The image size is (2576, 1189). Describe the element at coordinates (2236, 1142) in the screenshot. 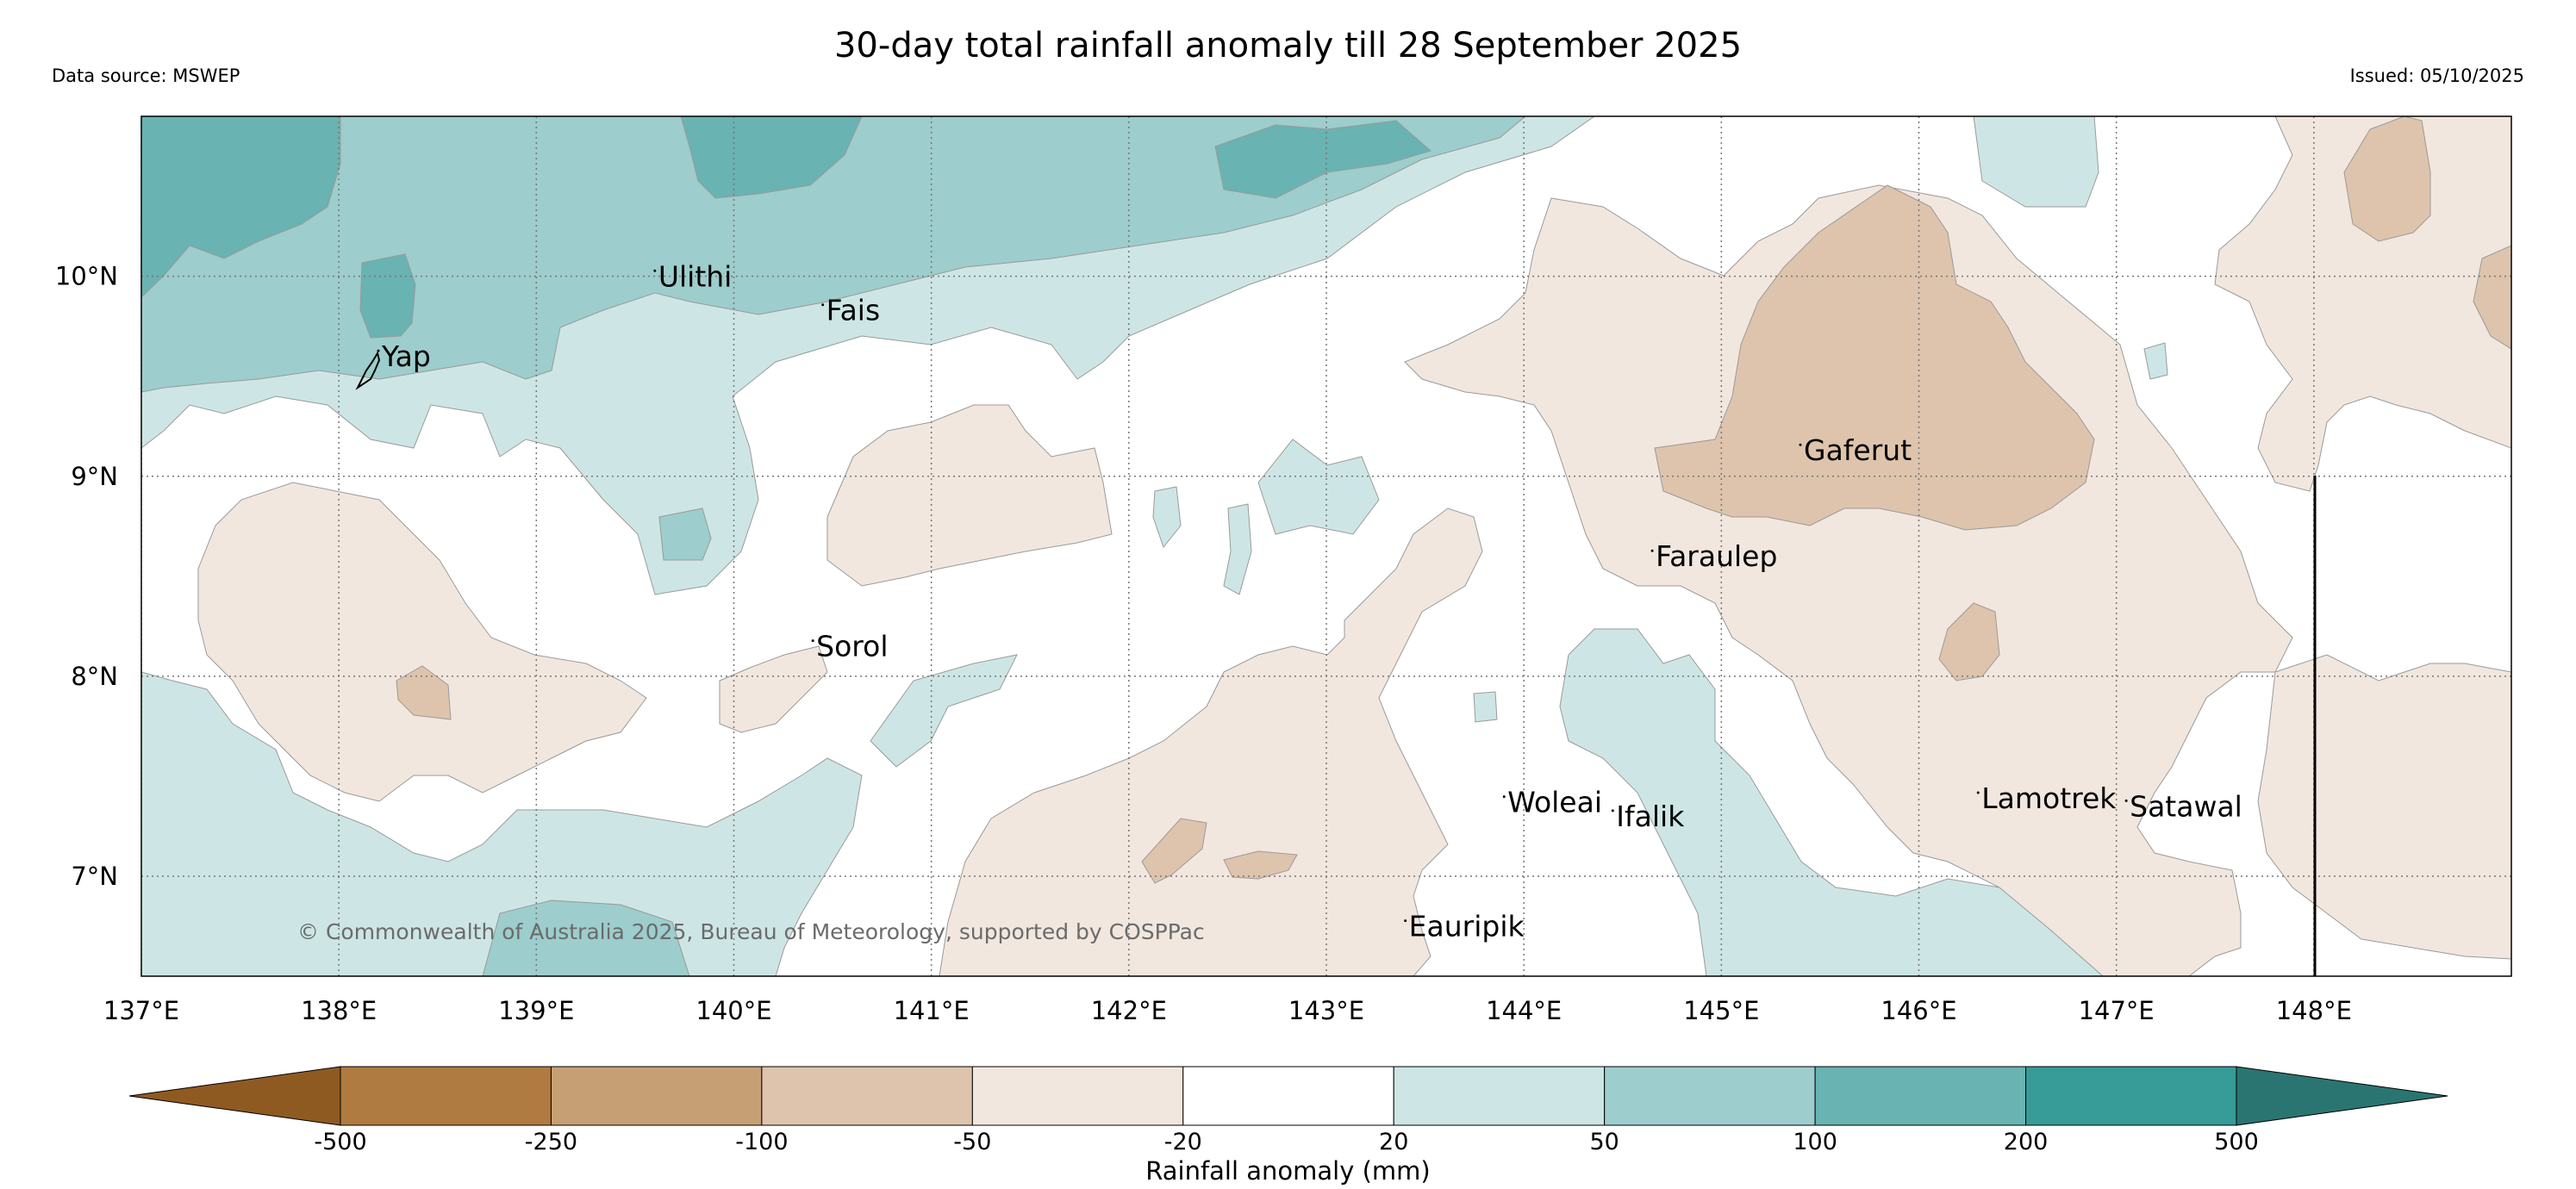

I see `colorbar-tick-label: 500` at that location.